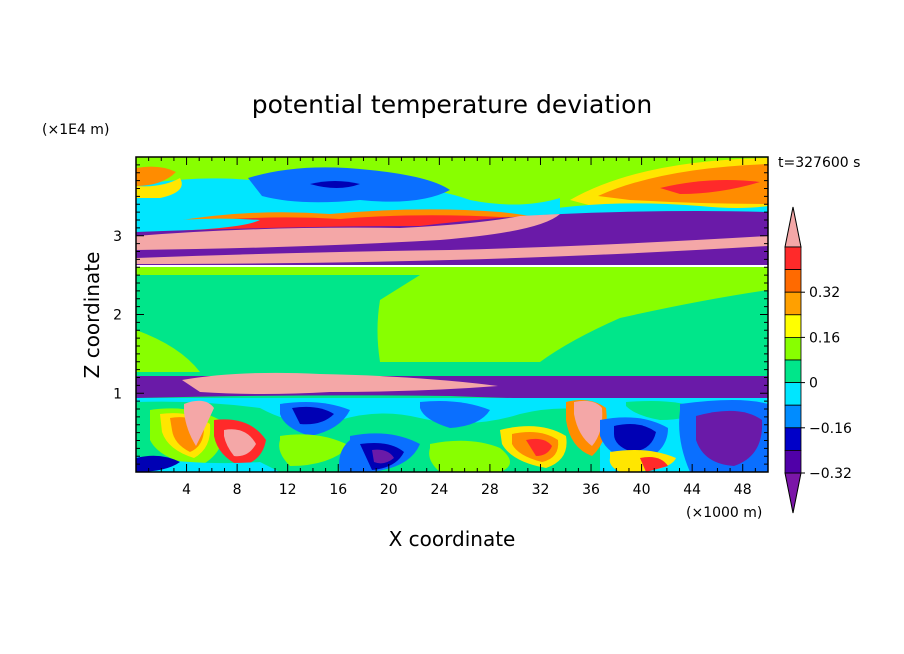  I want to click on interface-white-line, so click(452, 266).